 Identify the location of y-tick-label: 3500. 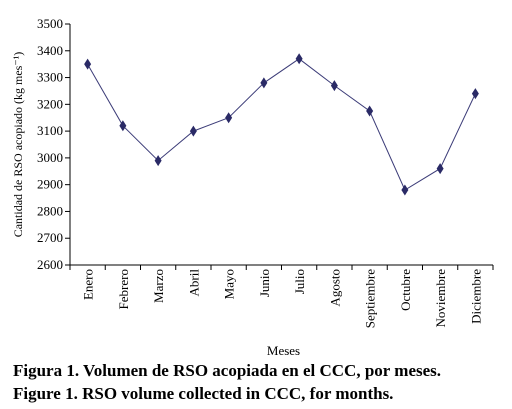
(50, 23).